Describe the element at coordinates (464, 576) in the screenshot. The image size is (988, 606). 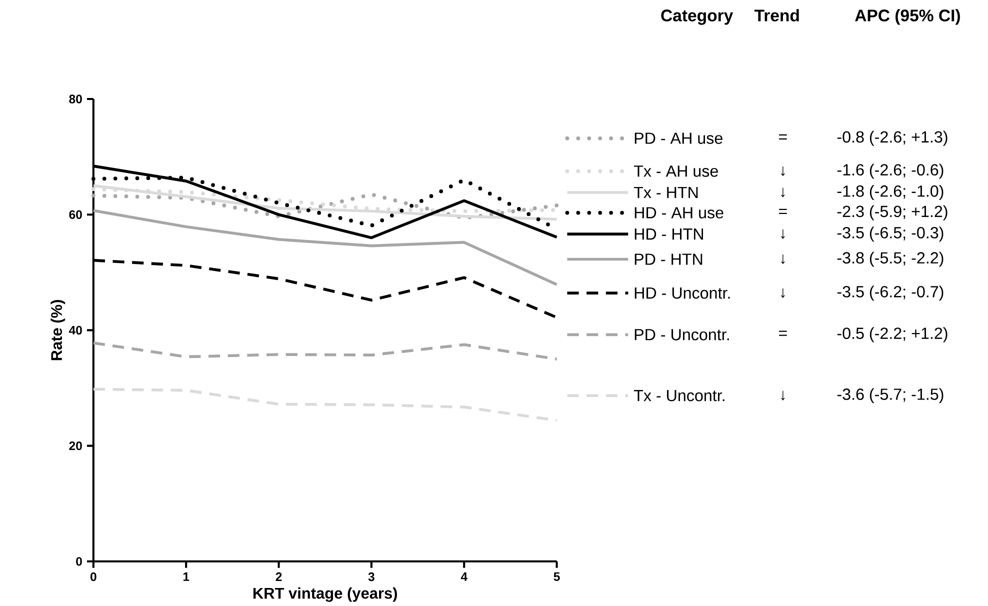
I see `x-tick-label: 4` at that location.